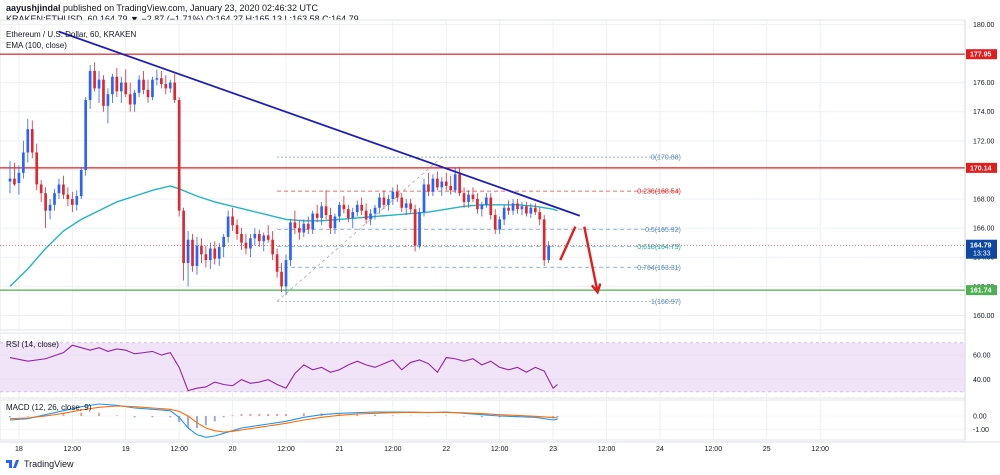  What do you see at coordinates (982, 380) in the screenshot?
I see `rsi-tick-label: 40.00` at bounding box center [982, 380].